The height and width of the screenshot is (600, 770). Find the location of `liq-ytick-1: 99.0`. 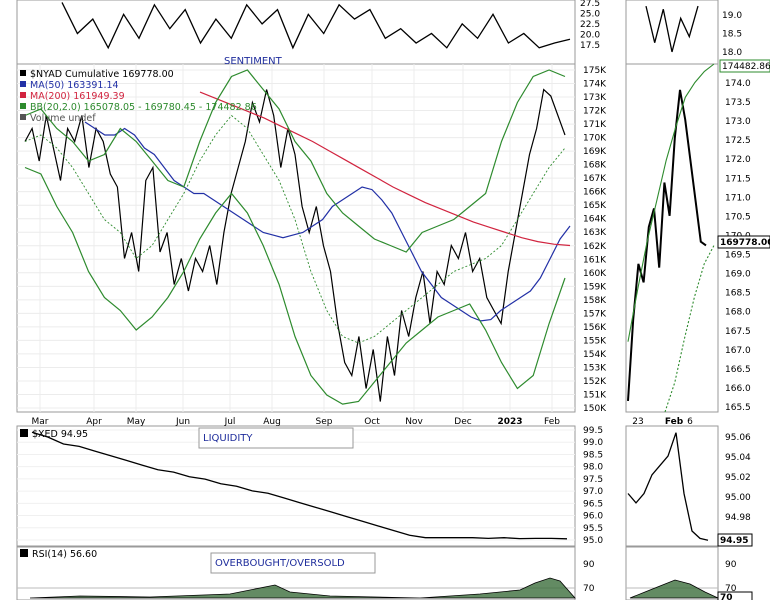

liq-ytick-1: 99.0 is located at coordinates (593, 443).